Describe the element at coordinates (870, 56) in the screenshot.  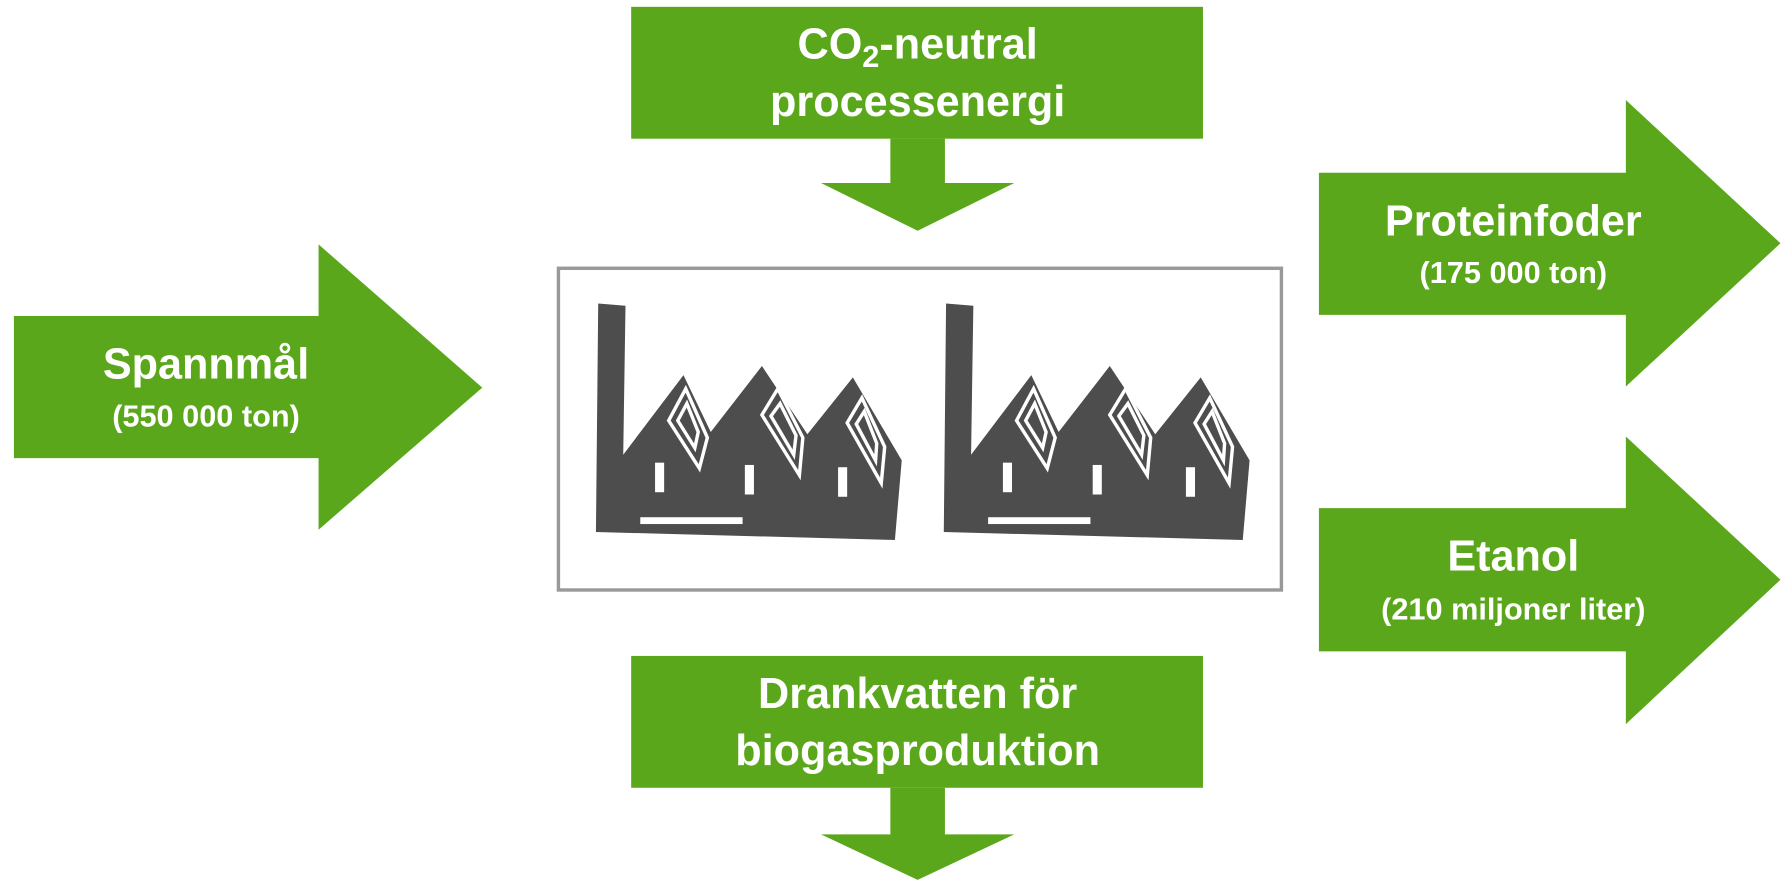
I see `energy-subscript: 2` at that location.